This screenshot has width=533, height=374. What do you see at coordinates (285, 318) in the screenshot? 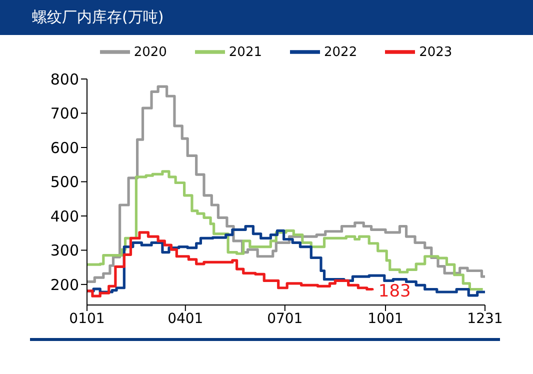
I see `x-tick-label: 0701` at bounding box center [285, 318].